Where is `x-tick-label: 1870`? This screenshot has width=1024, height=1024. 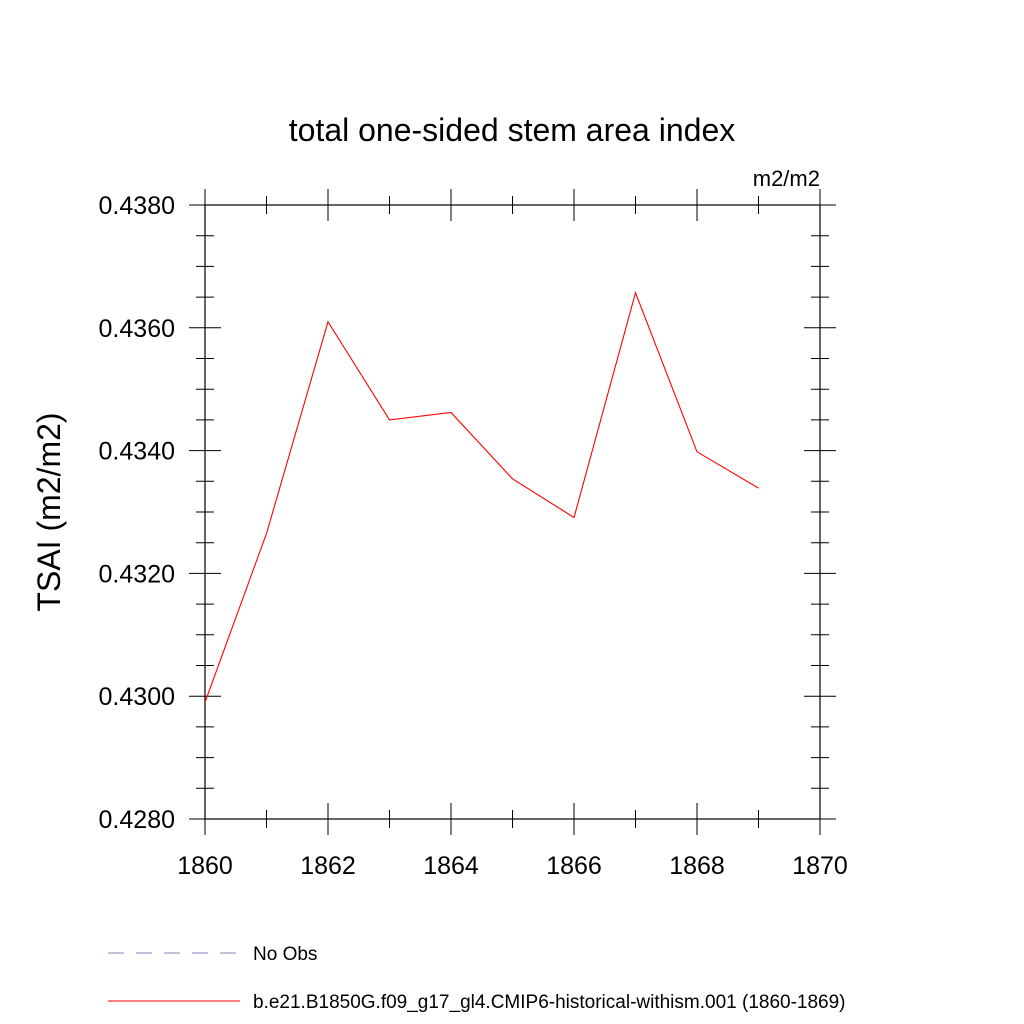 x-tick-label: 1870 is located at coordinates (820, 866).